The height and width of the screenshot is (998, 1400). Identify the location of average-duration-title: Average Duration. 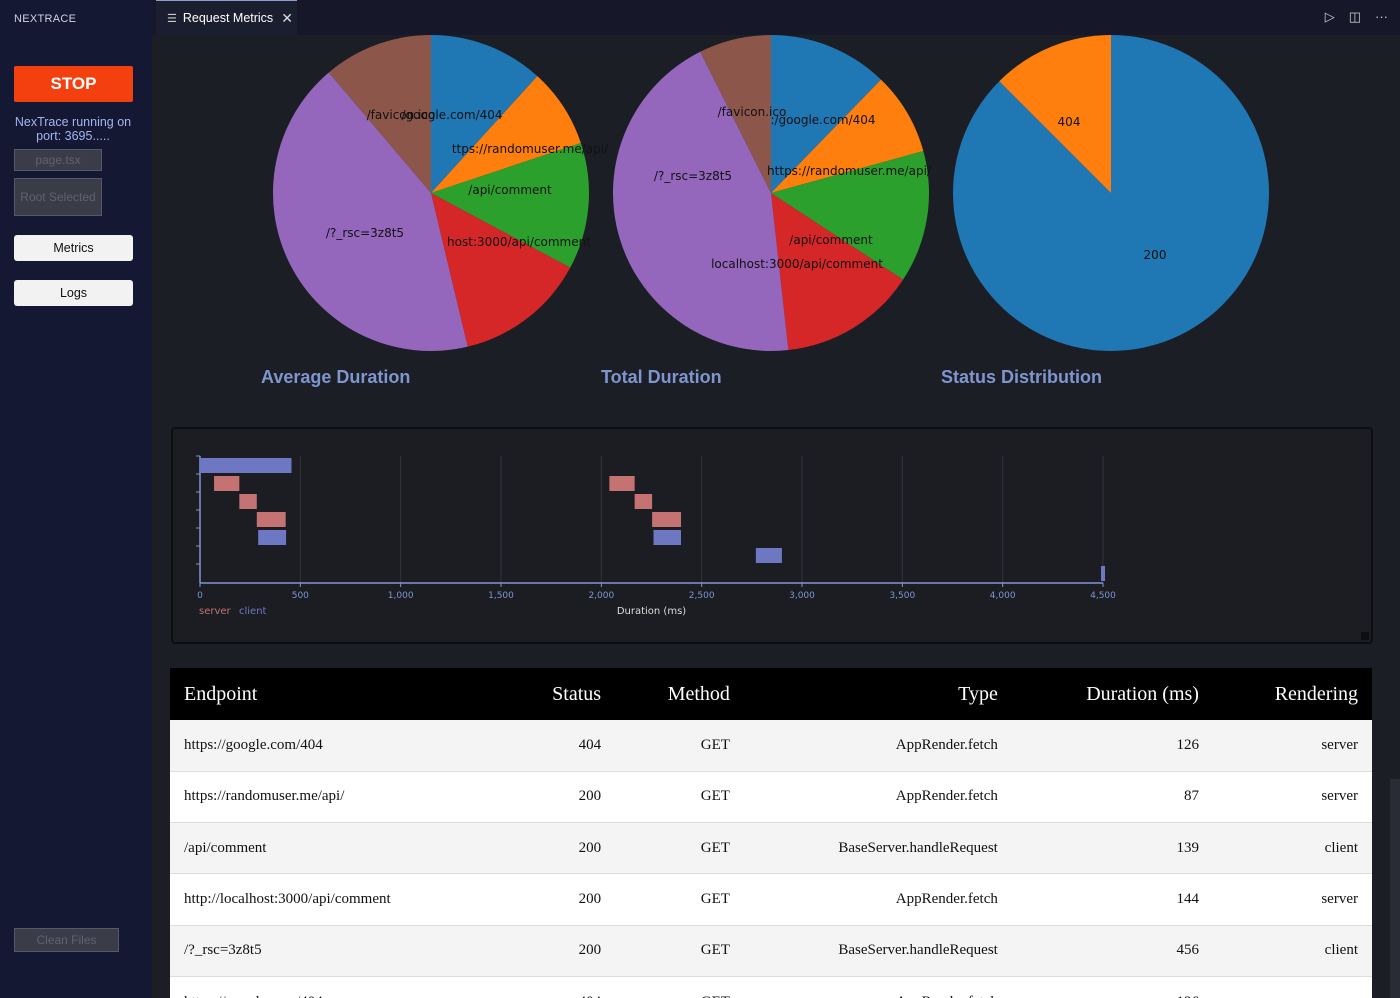
(336, 377).